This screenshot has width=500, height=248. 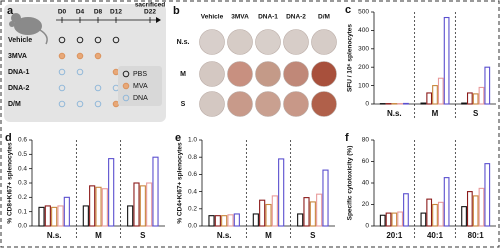 I want to click on y-tick-label: 0.1, so click(x=22, y=211).